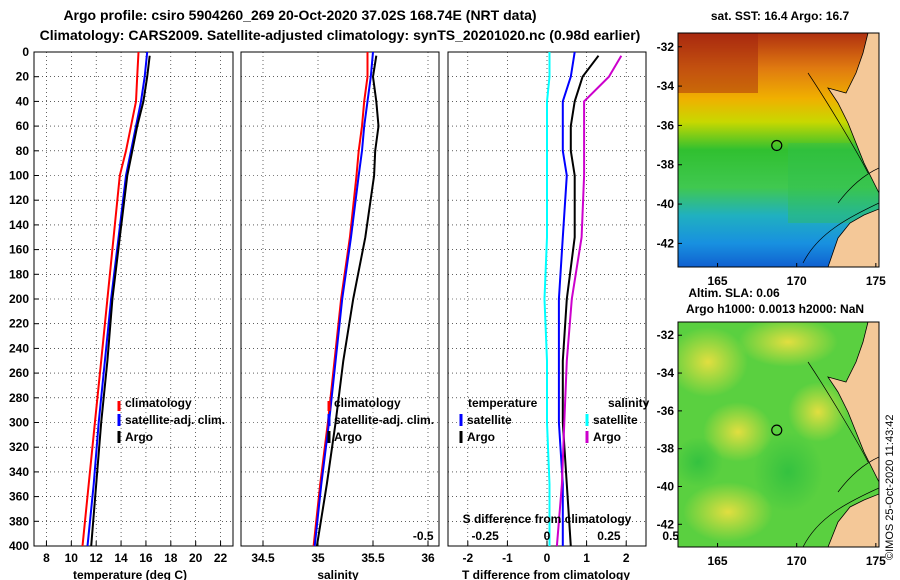 The width and height of the screenshot is (900, 580). I want to click on t-difference-xlabel: T difference from climatology, so click(546, 574).